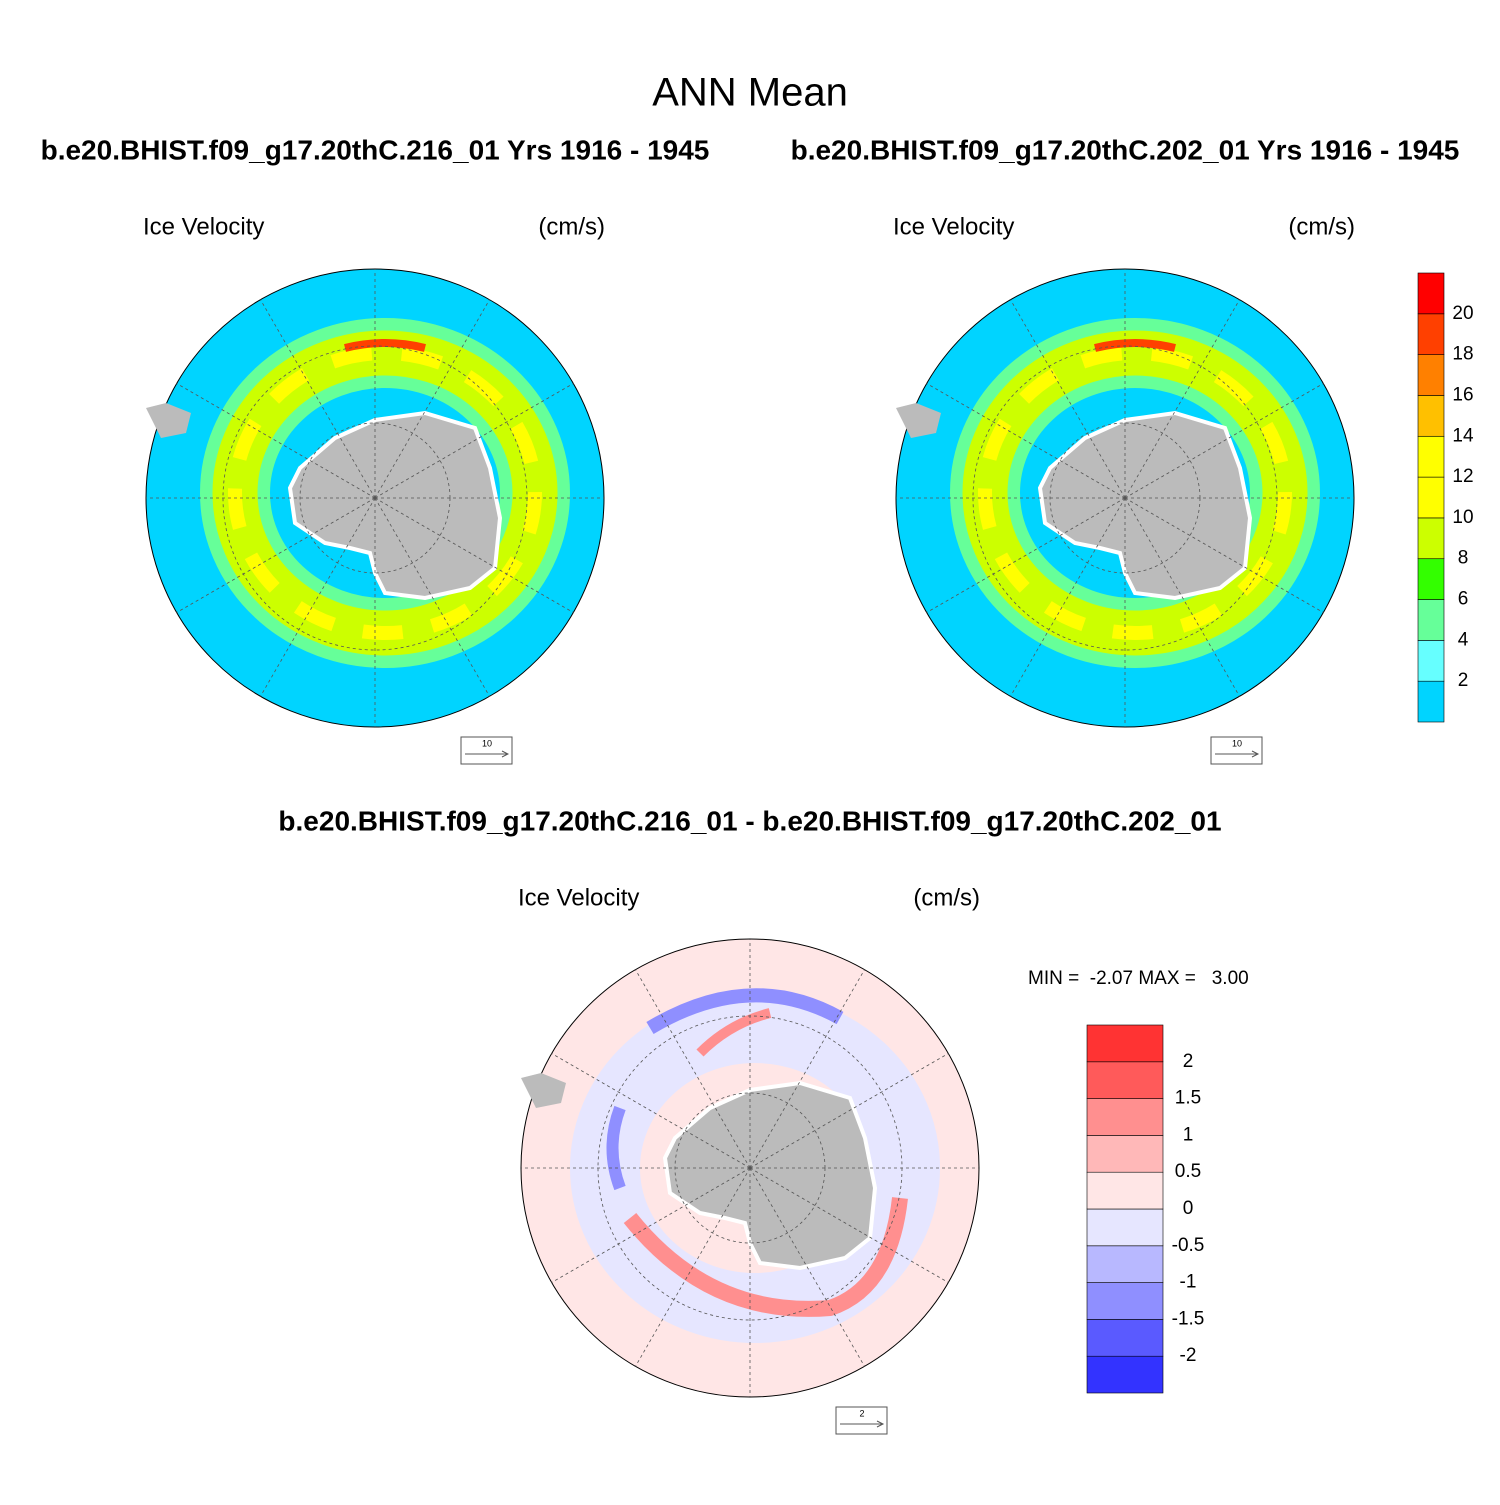  What do you see at coordinates (1188, 1245) in the screenshot?
I see `colorbar-label: -0.5` at bounding box center [1188, 1245].